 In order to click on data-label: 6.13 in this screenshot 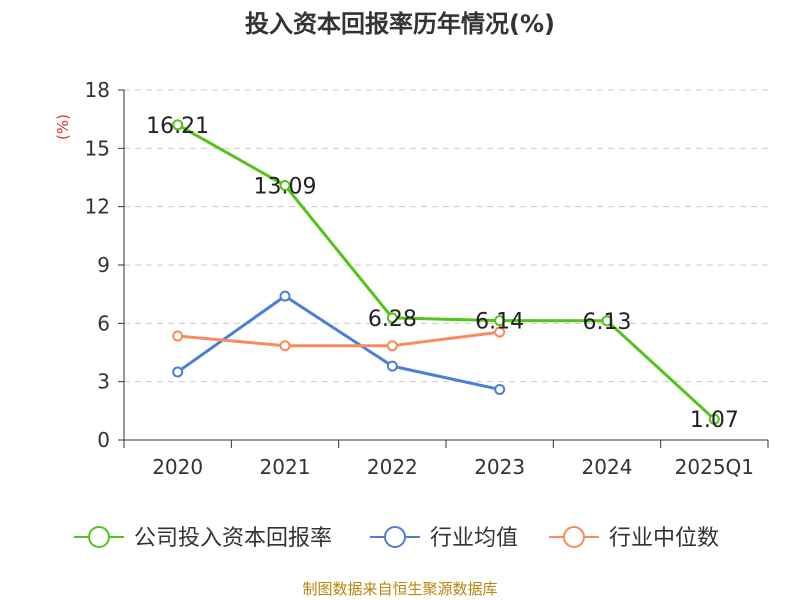, I will do `click(607, 322)`.